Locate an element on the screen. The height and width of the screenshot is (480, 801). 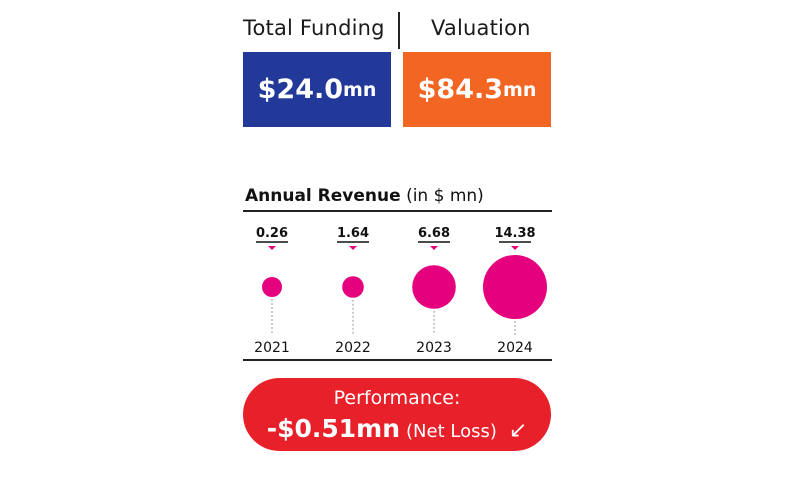
year-label: 2023 is located at coordinates (434, 348).